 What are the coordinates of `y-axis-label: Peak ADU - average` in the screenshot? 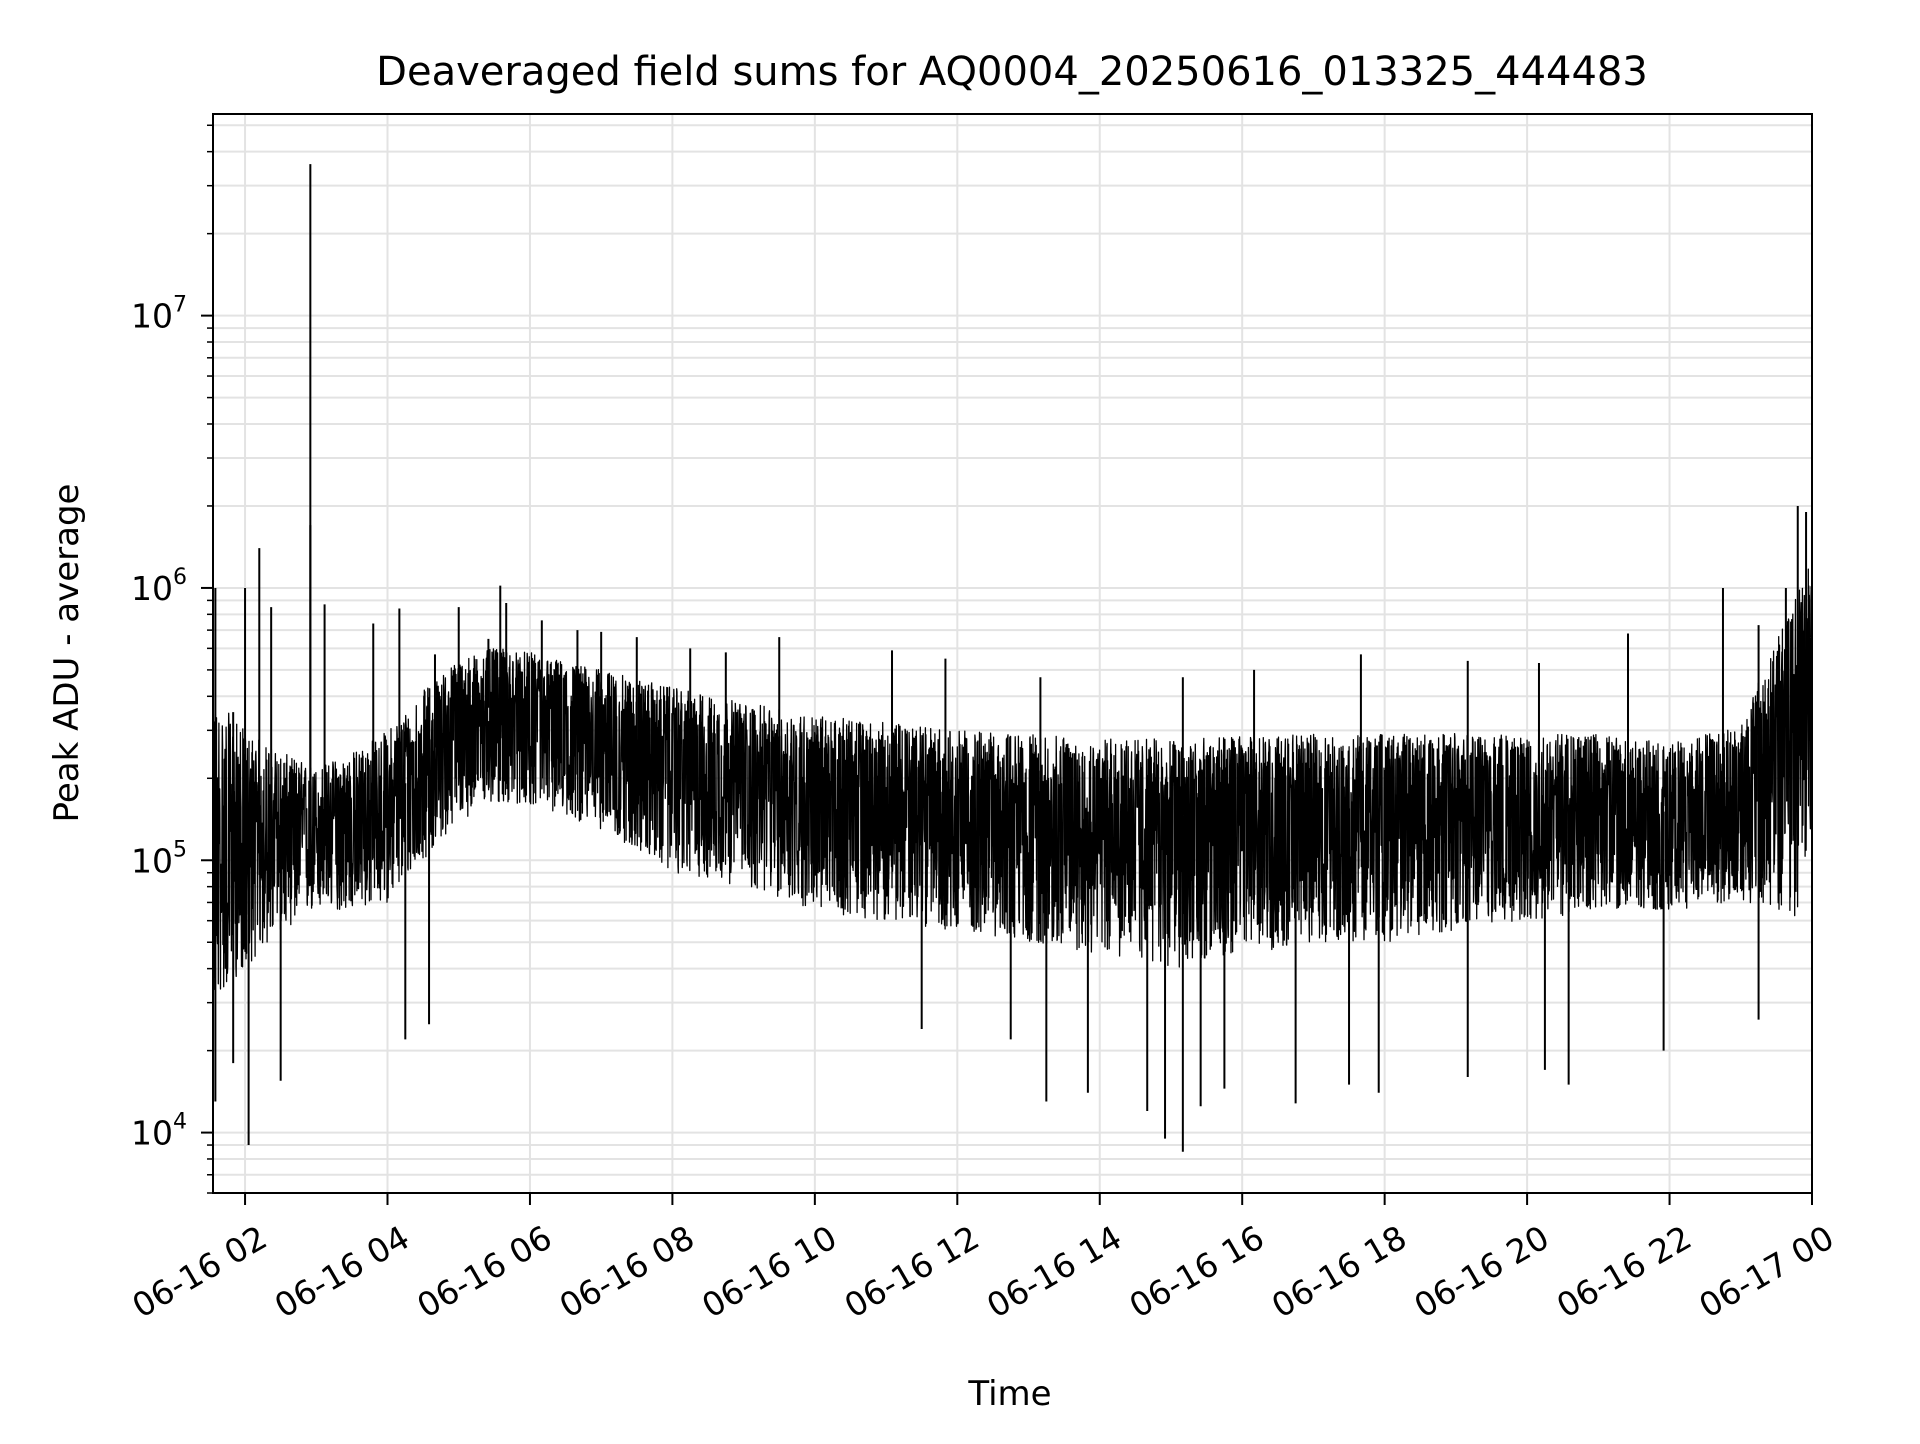 It's located at (67, 653).